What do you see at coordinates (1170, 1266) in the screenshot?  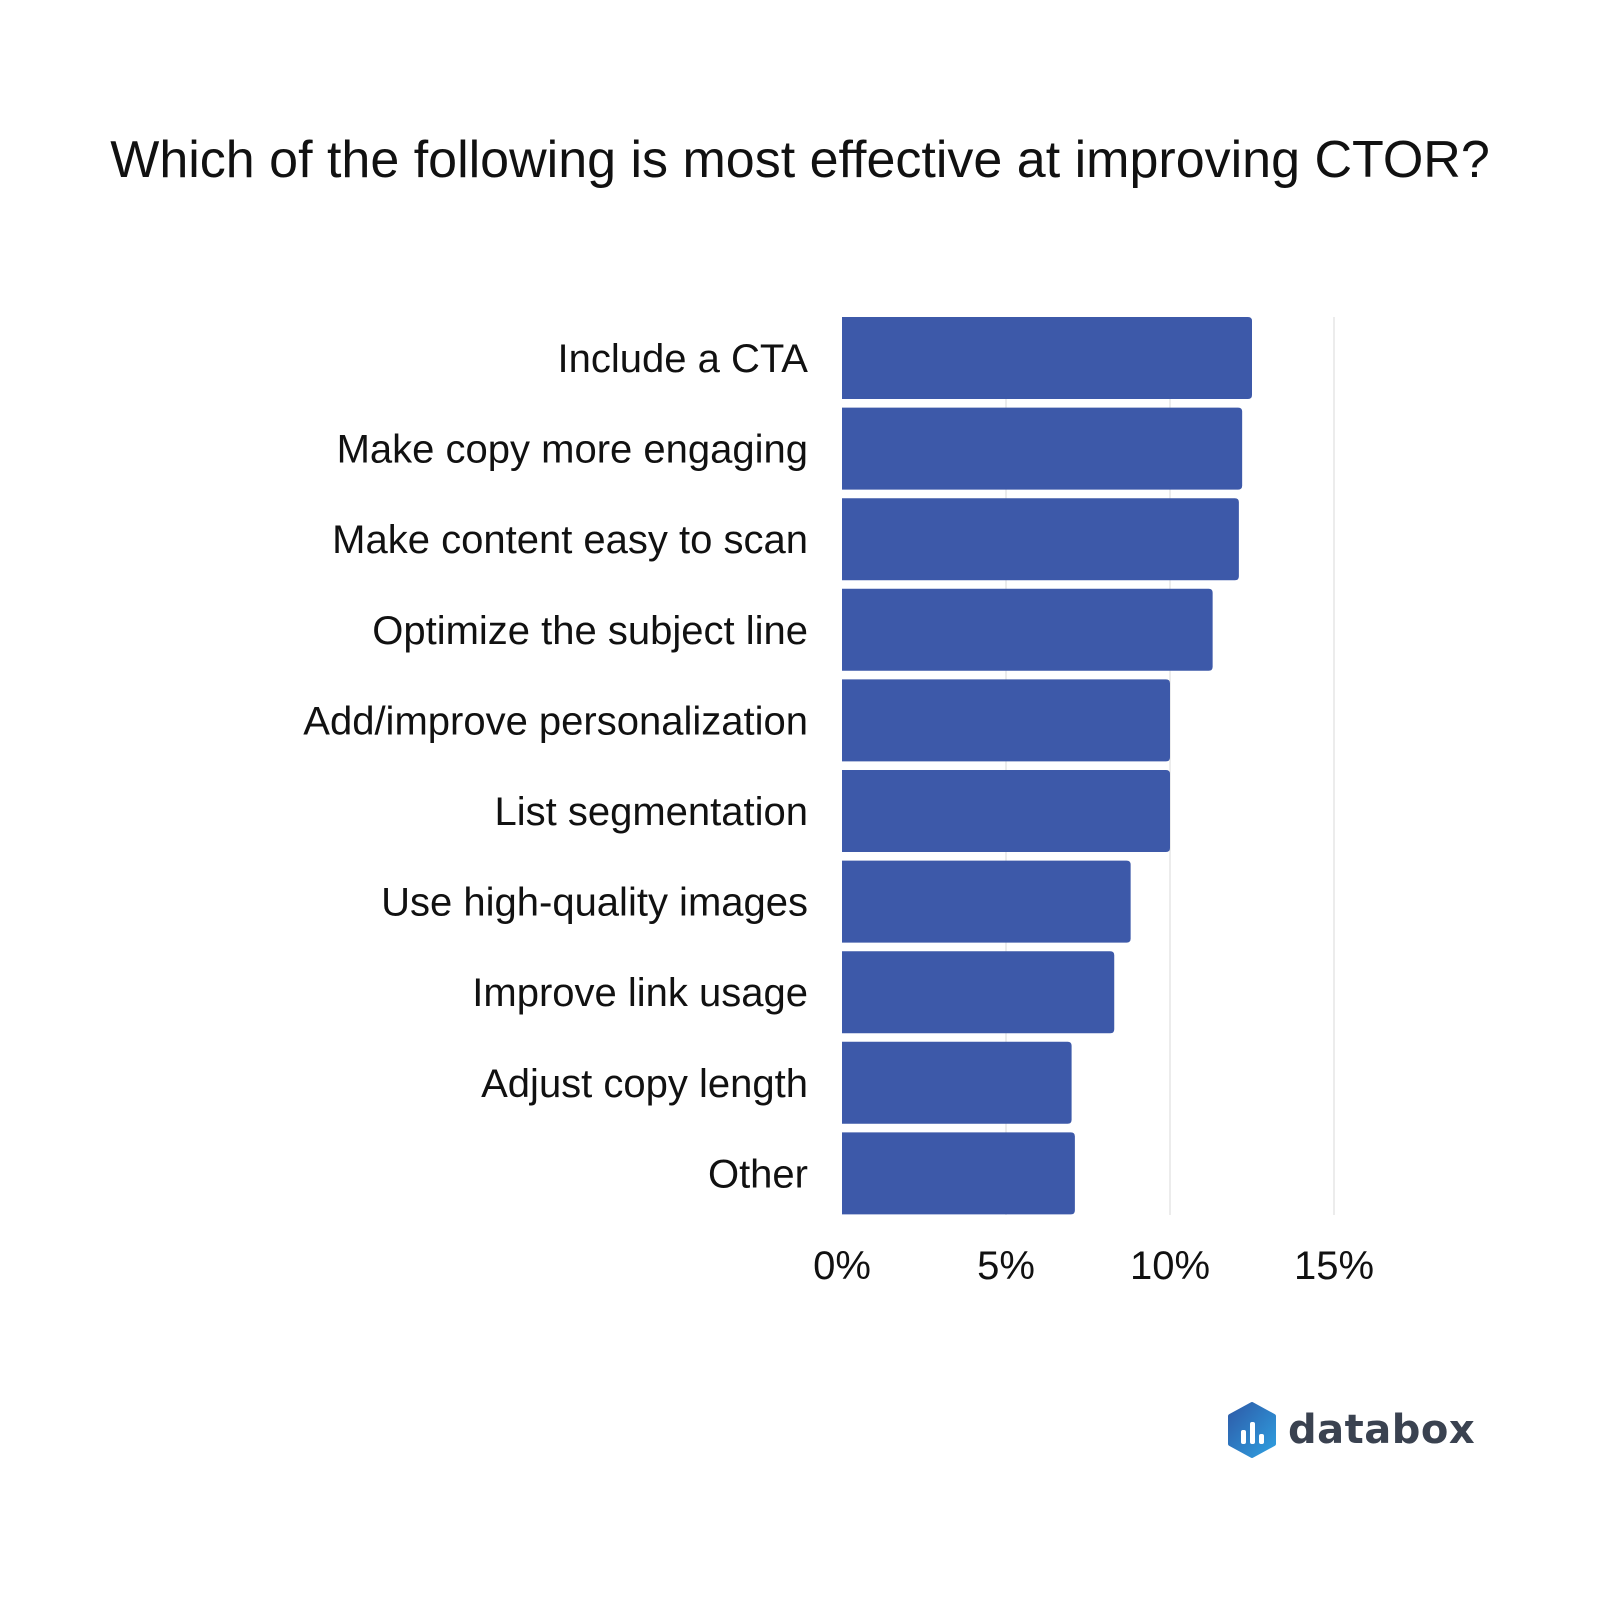 I see `x-tick-label: 10%` at bounding box center [1170, 1266].